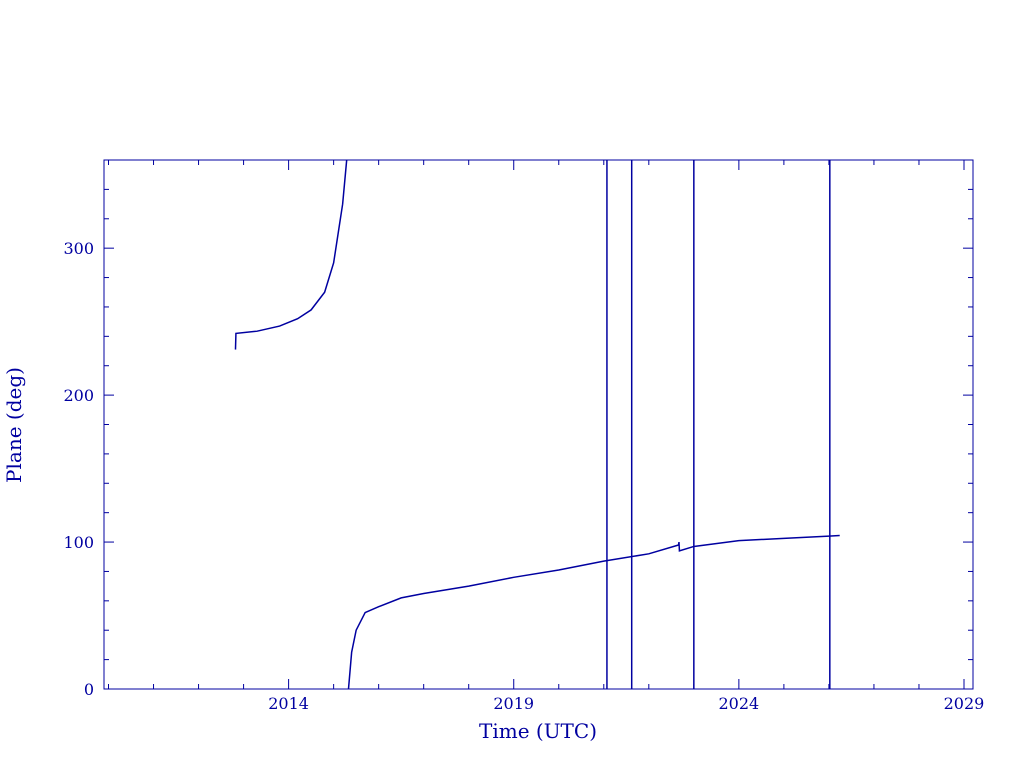 Image resolution: width=1024 pixels, height=768 pixels. Describe the element at coordinates (78, 395) in the screenshot. I see `y-tick-label: 200` at that location.